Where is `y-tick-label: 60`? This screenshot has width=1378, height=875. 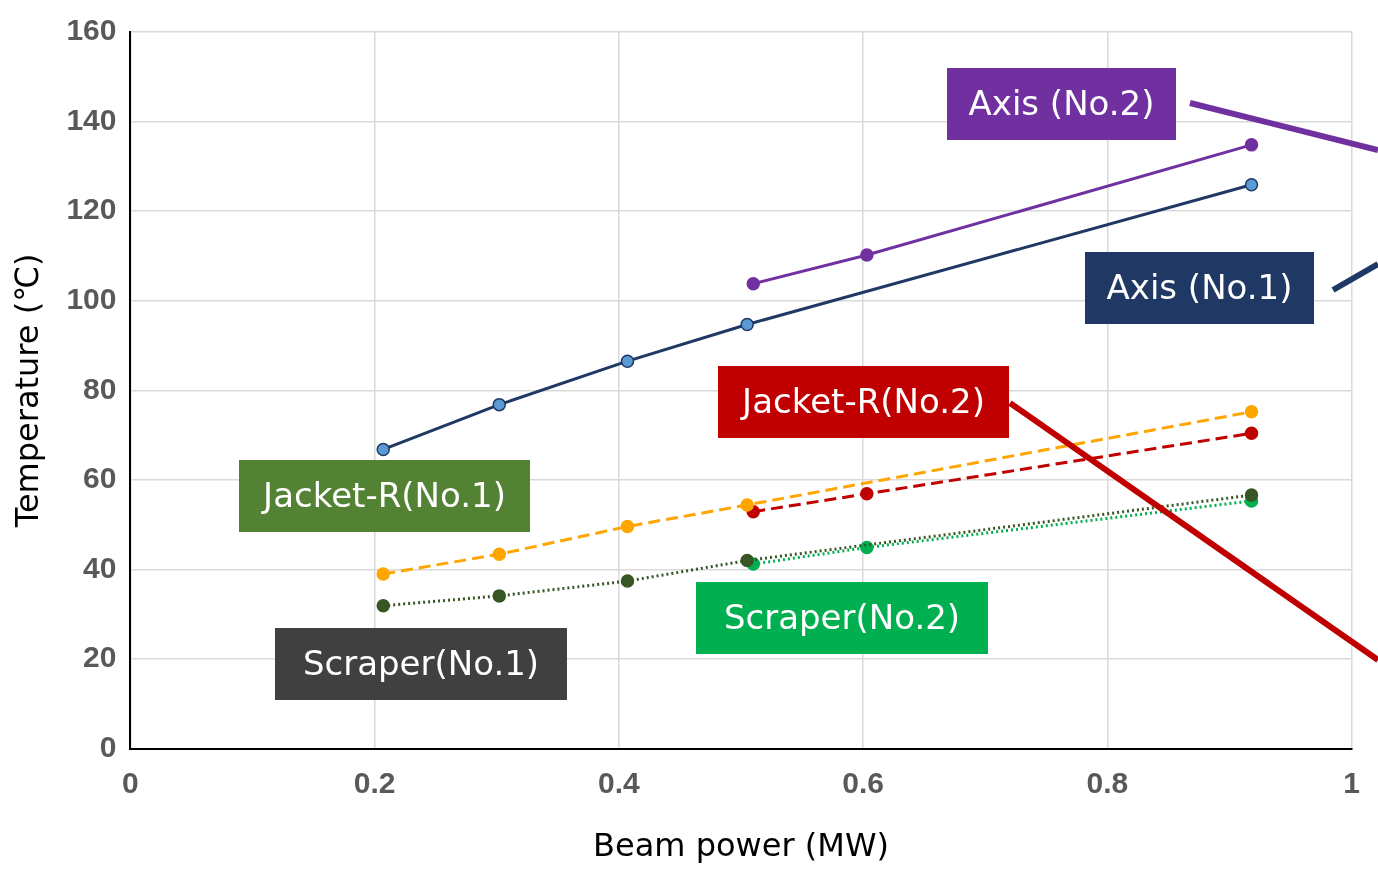 y-tick-label: 60 is located at coordinates (100, 478).